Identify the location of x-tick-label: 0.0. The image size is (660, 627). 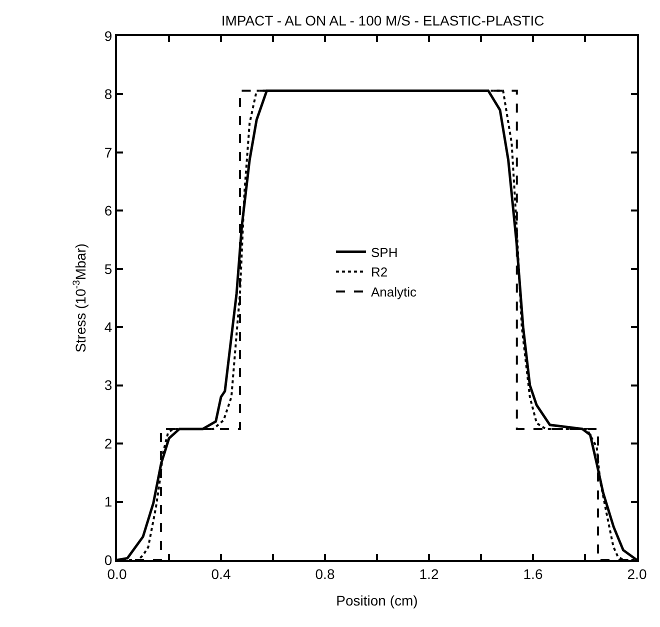
(117, 574).